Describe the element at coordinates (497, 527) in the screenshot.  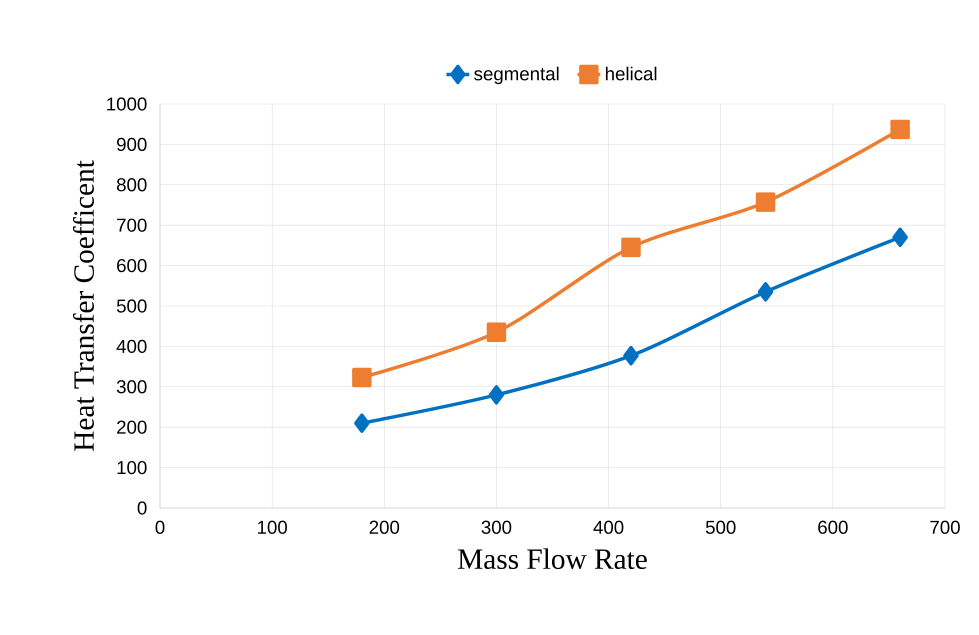
I see `x-tick-label: 300` at that location.